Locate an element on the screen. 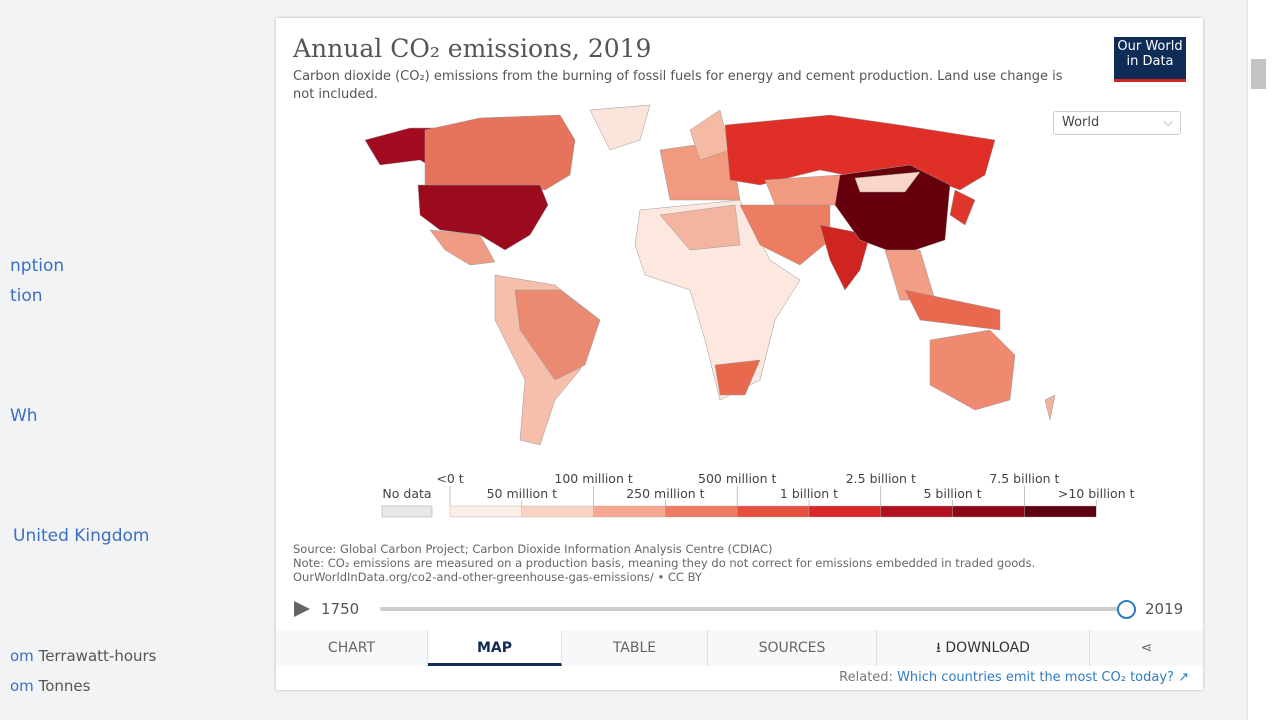 The width and height of the screenshot is (1280, 720). sidebar-row: om Terrawatt-hours is located at coordinates (83, 656).